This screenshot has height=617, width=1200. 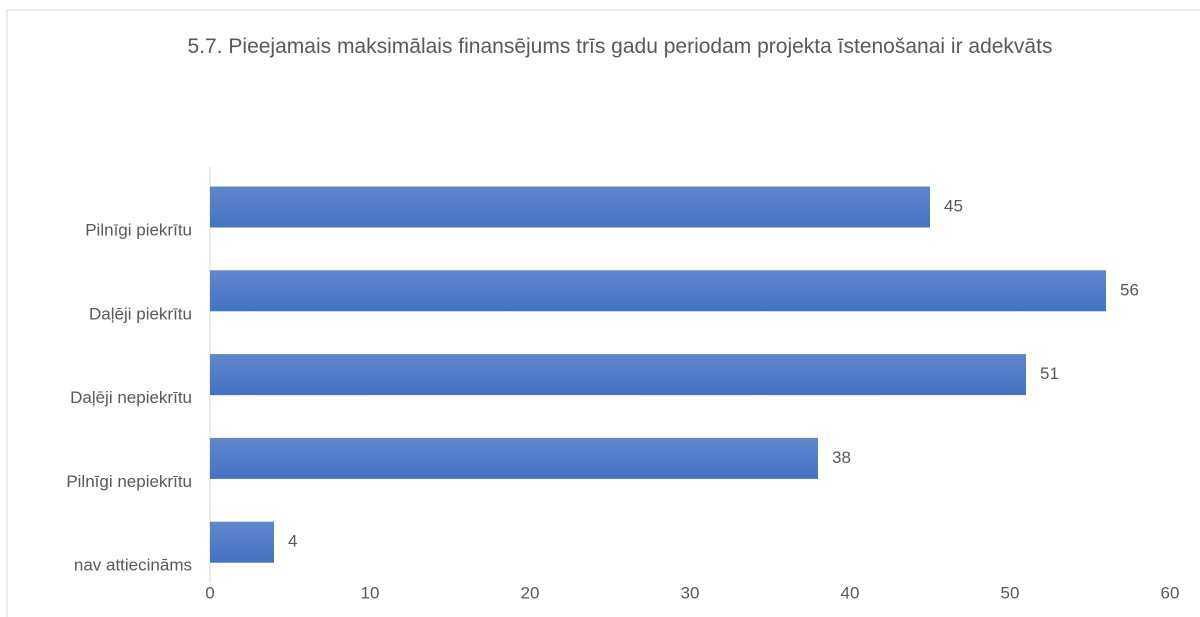 I want to click on x-tick-label: 60, so click(x=1170, y=592).